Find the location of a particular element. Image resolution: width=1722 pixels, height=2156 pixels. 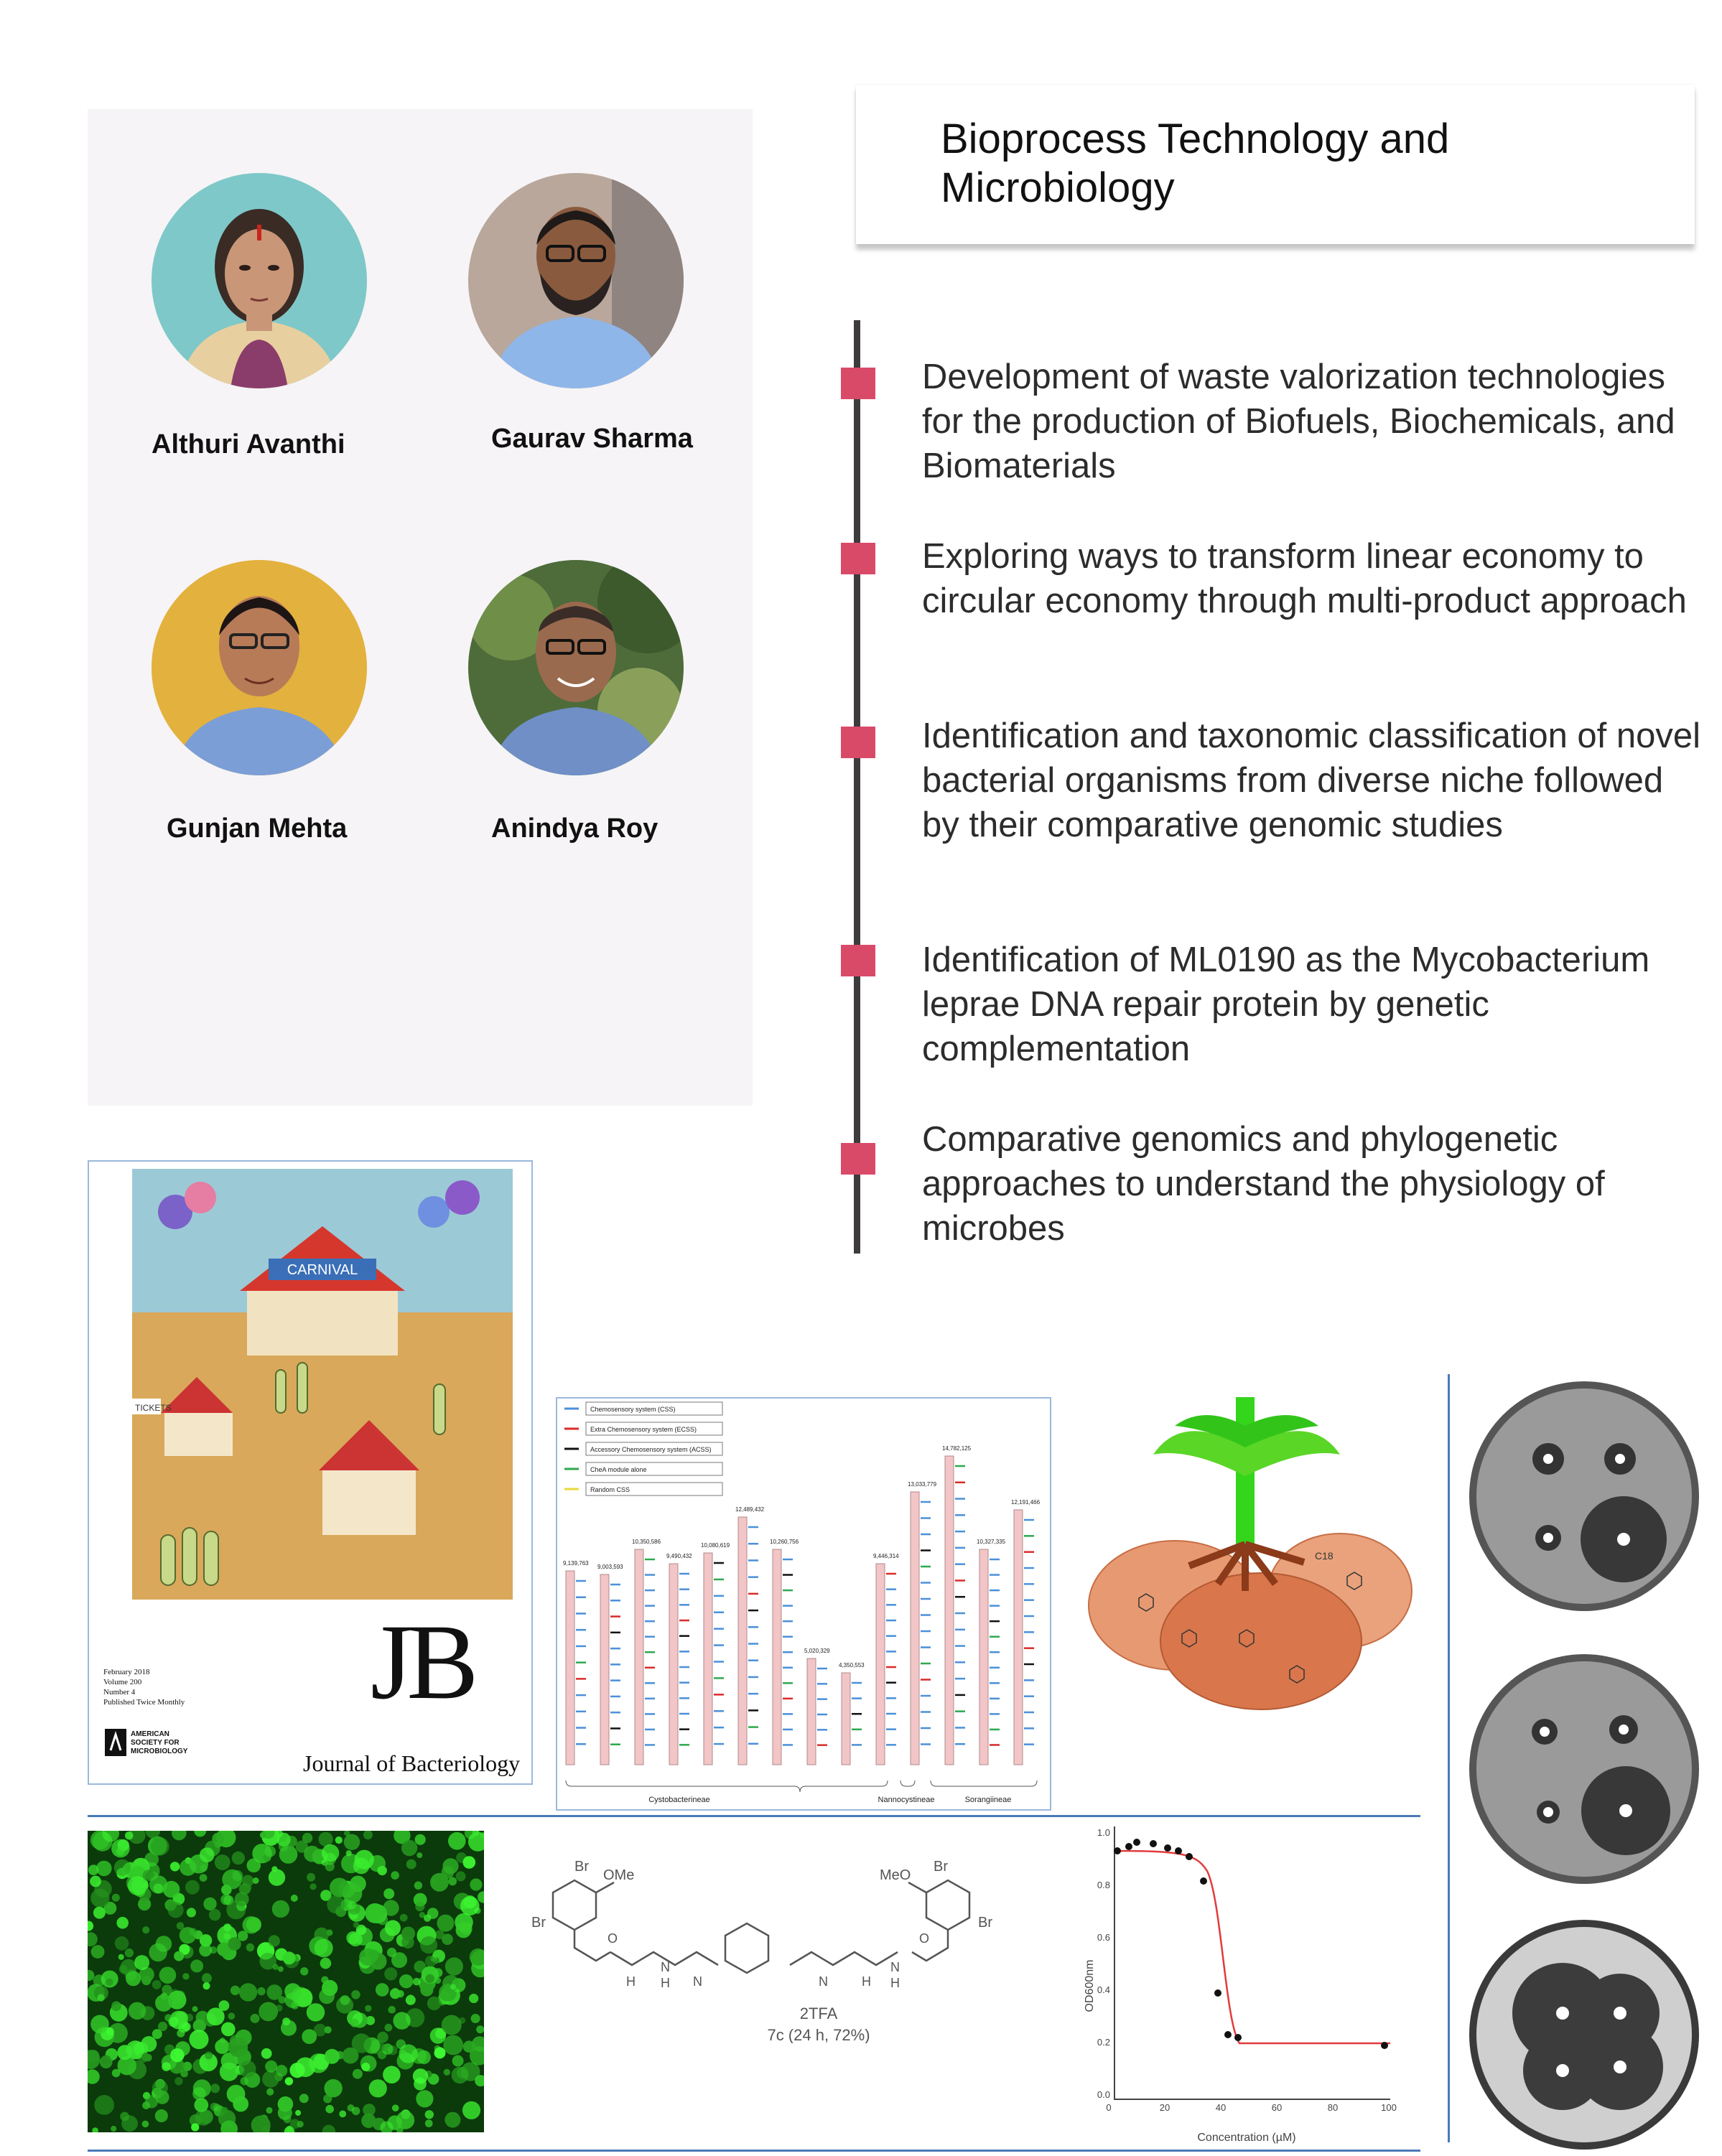

genome-size-label: 9,490,432 is located at coordinates (679, 1556).